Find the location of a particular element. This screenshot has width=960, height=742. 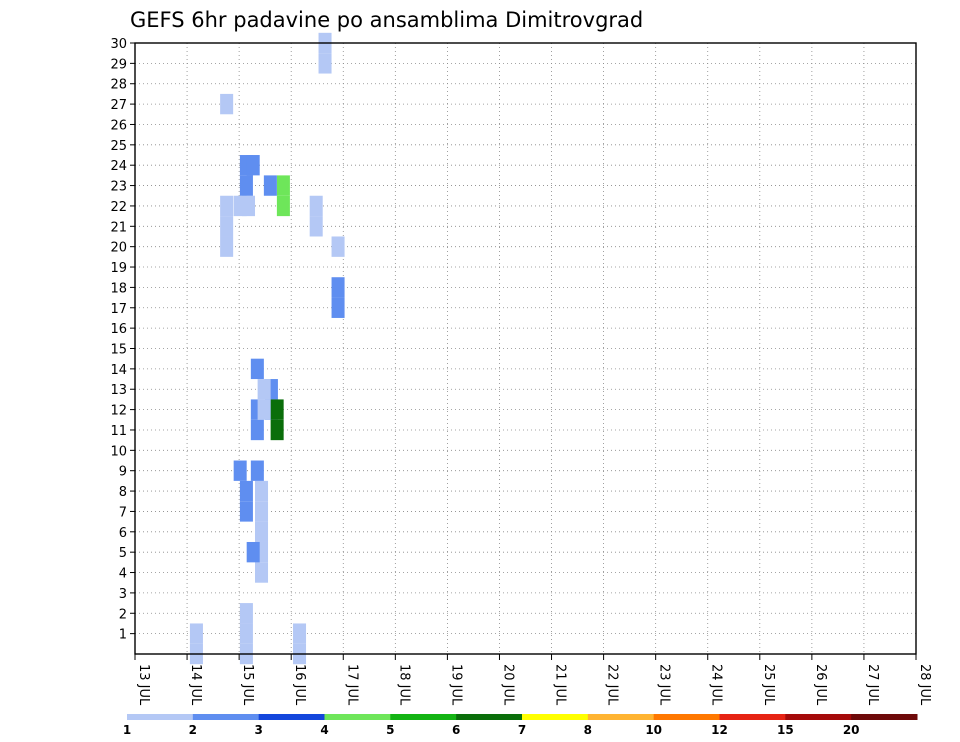

legend-label: 1 is located at coordinates (127, 730).